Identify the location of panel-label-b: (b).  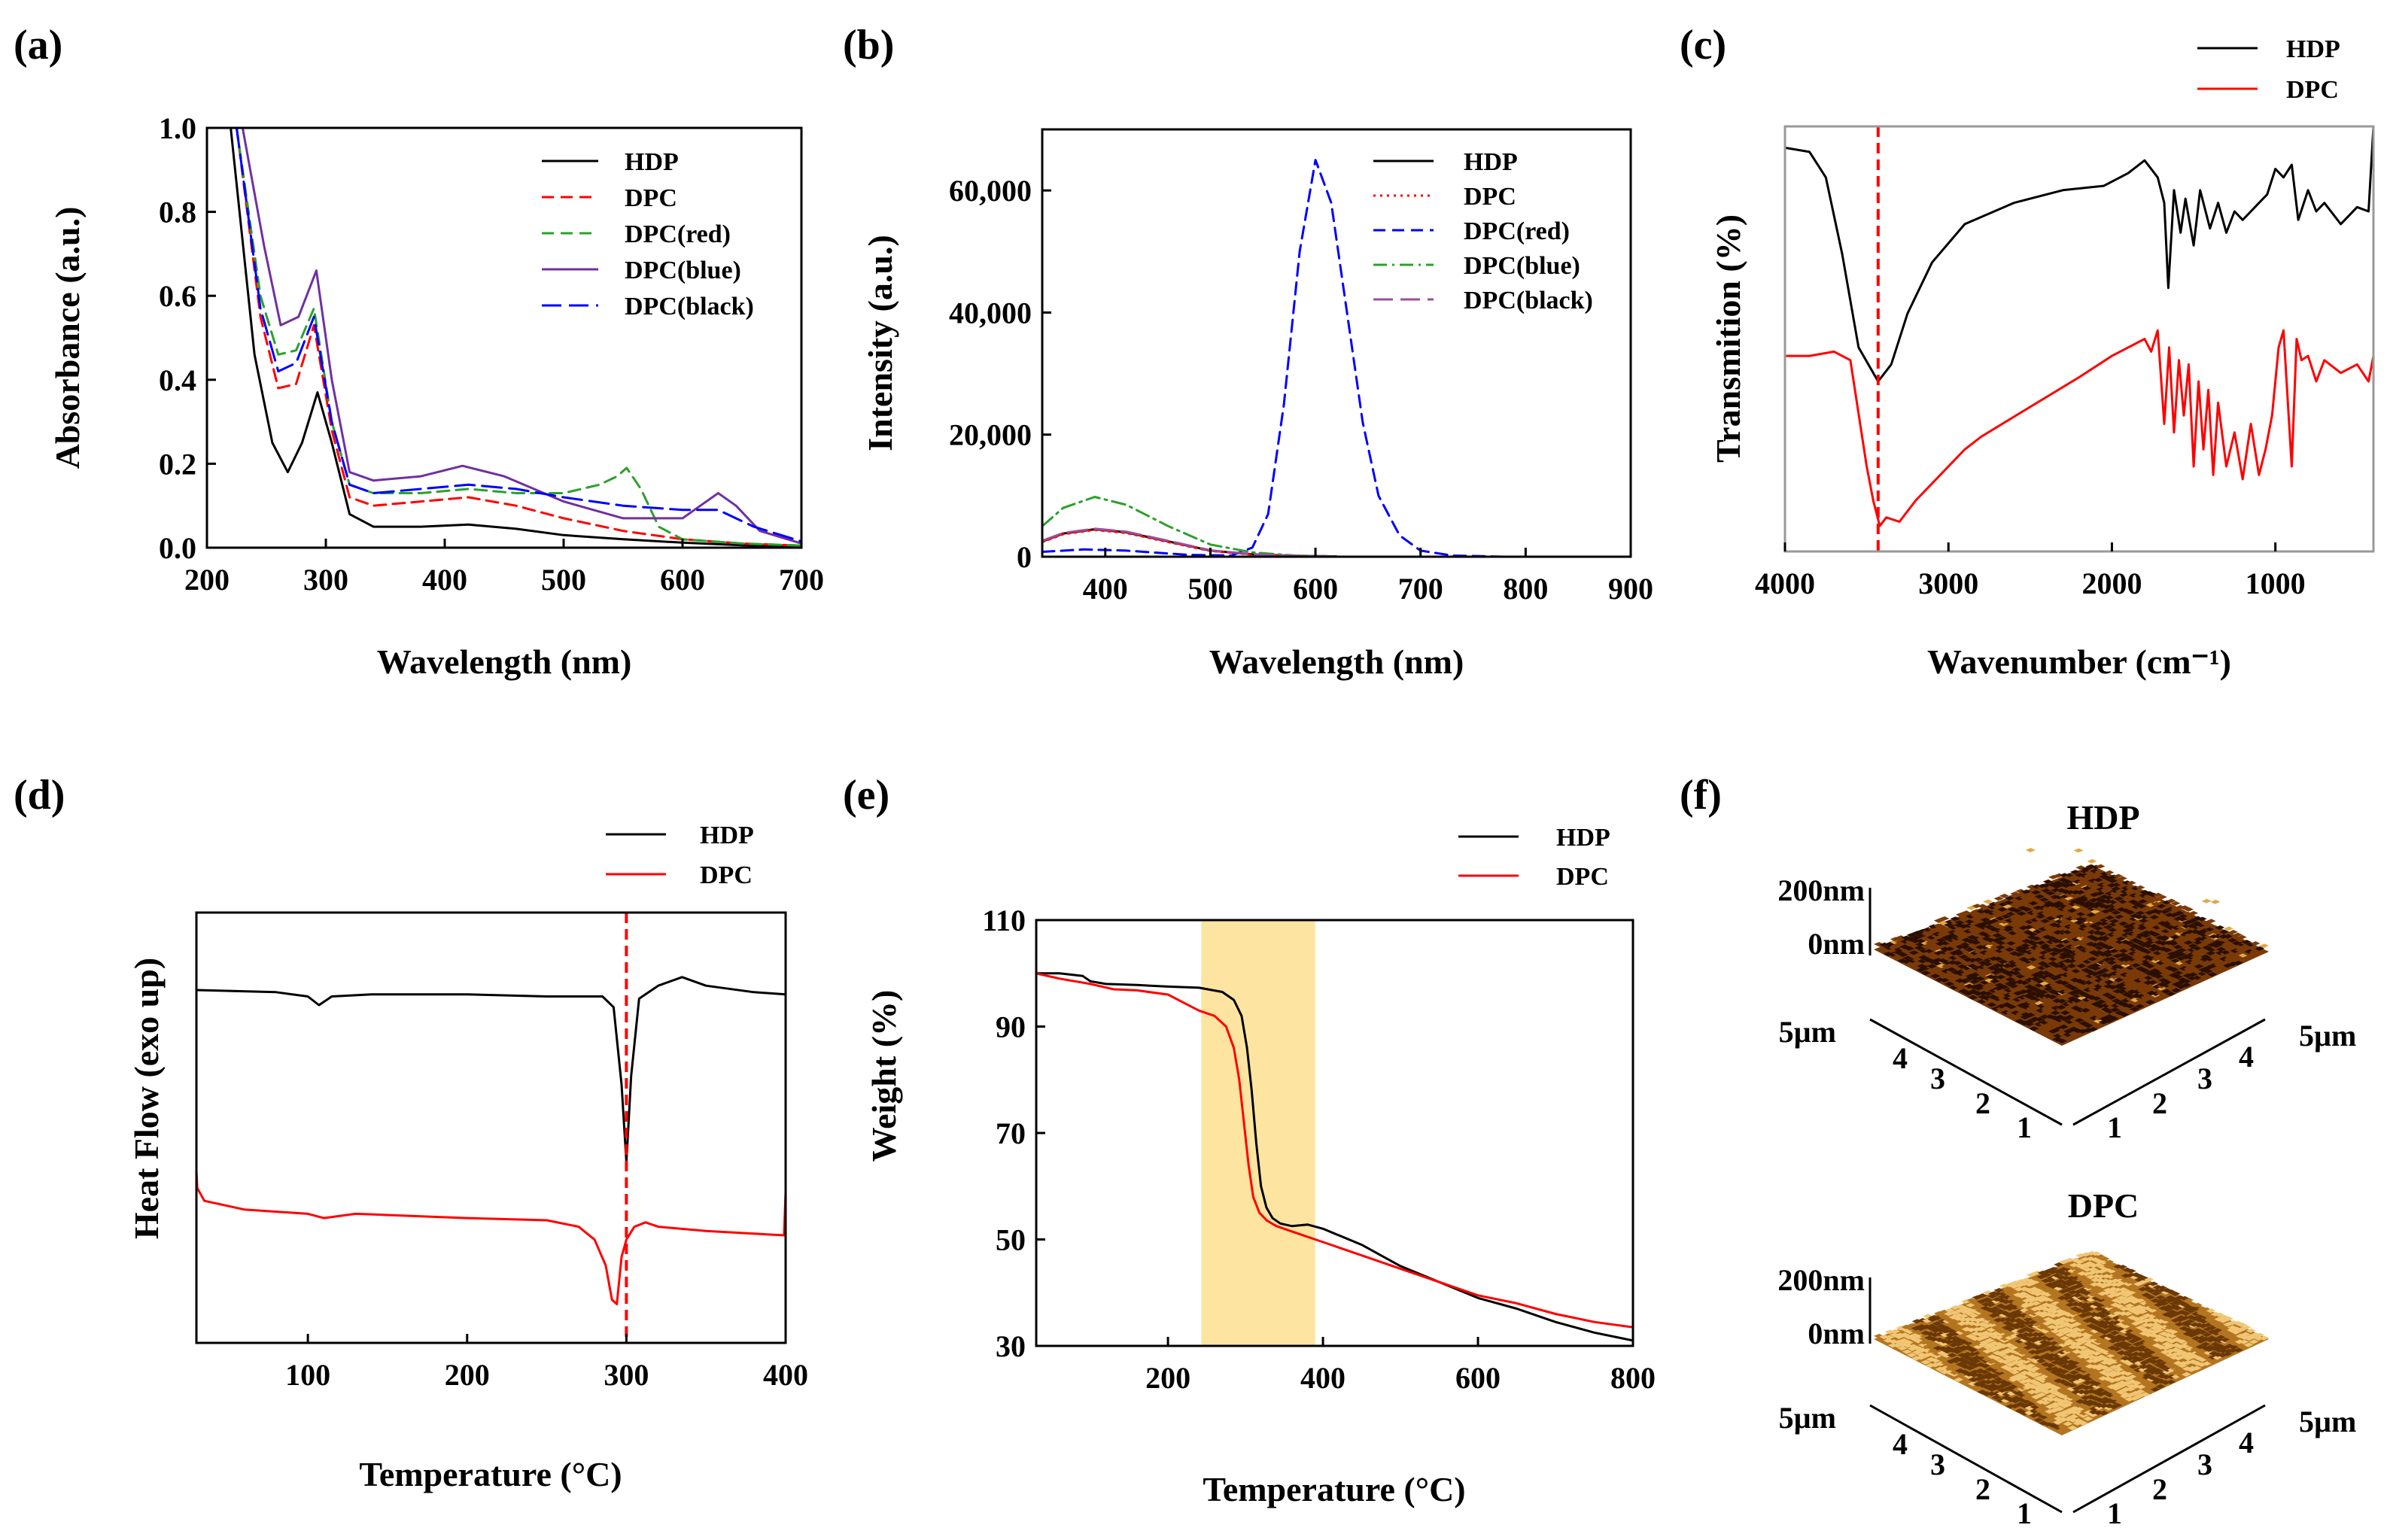
(868, 45).